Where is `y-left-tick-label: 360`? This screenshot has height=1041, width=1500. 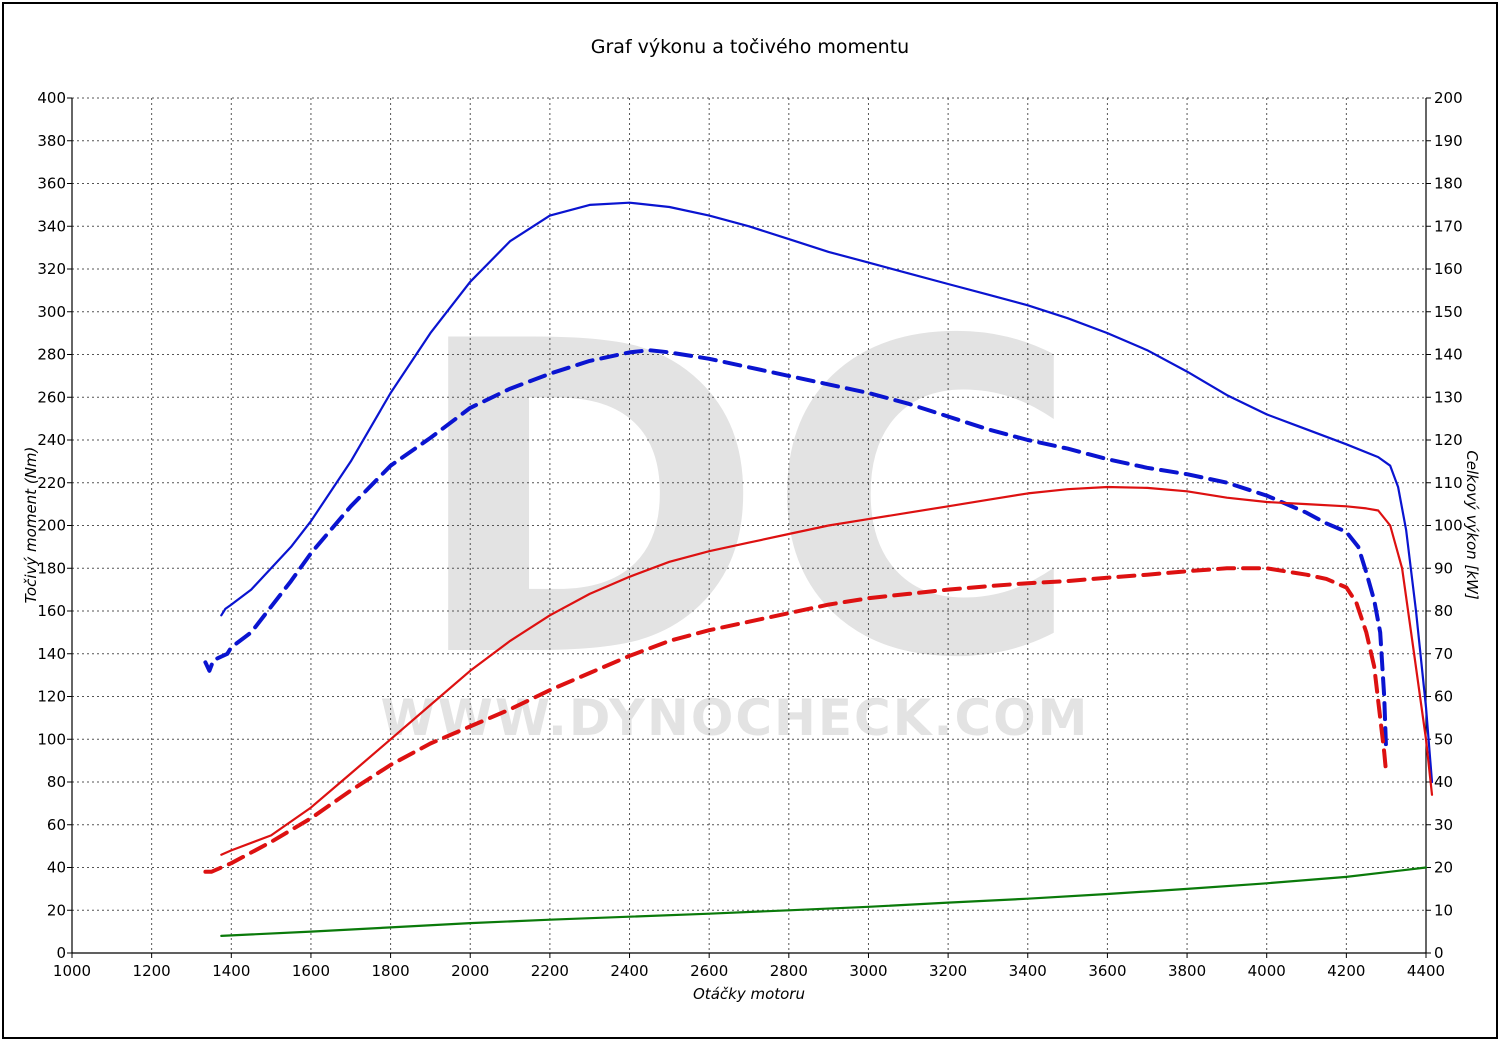
y-left-tick-label: 360 is located at coordinates (51, 184).